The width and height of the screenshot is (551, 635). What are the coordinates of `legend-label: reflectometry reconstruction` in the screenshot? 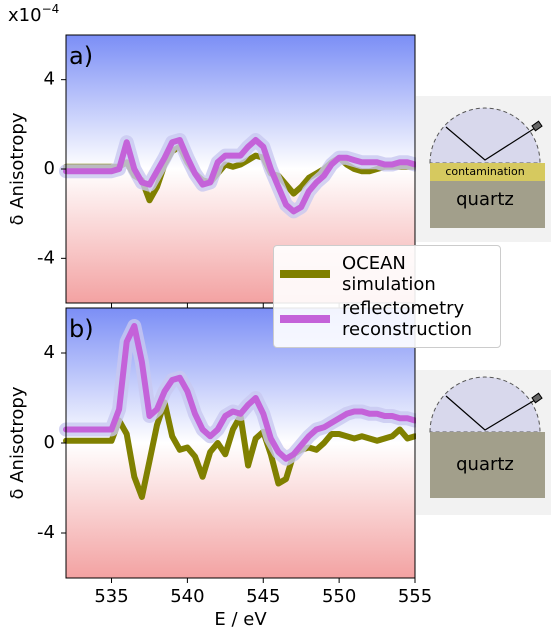 It's located at (407, 319).